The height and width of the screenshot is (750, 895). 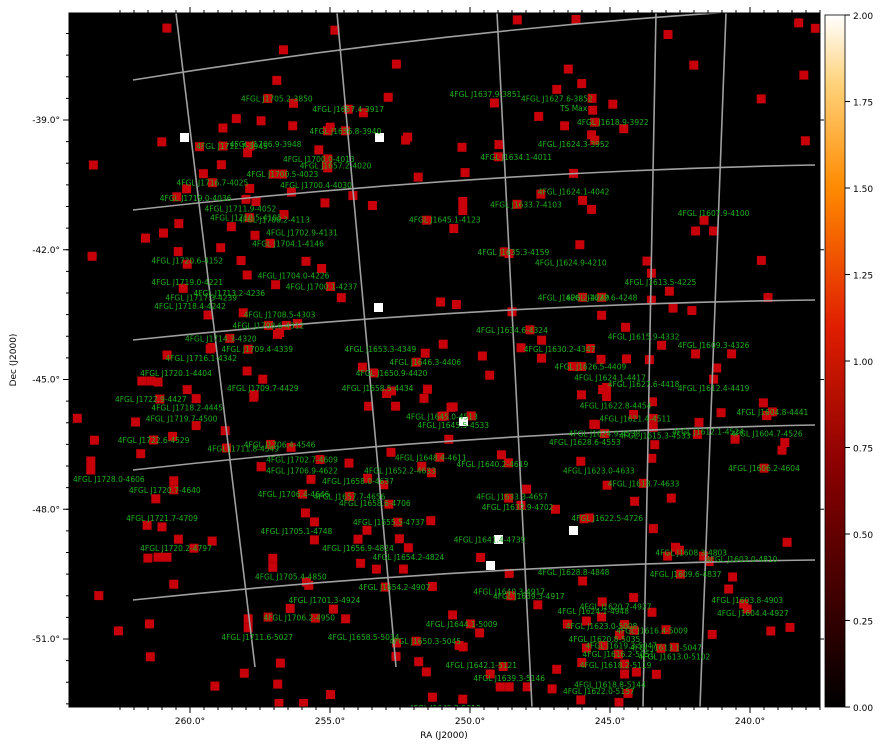 I want to click on source-label: 4FGL J1652.2-4633, so click(x=400, y=470).